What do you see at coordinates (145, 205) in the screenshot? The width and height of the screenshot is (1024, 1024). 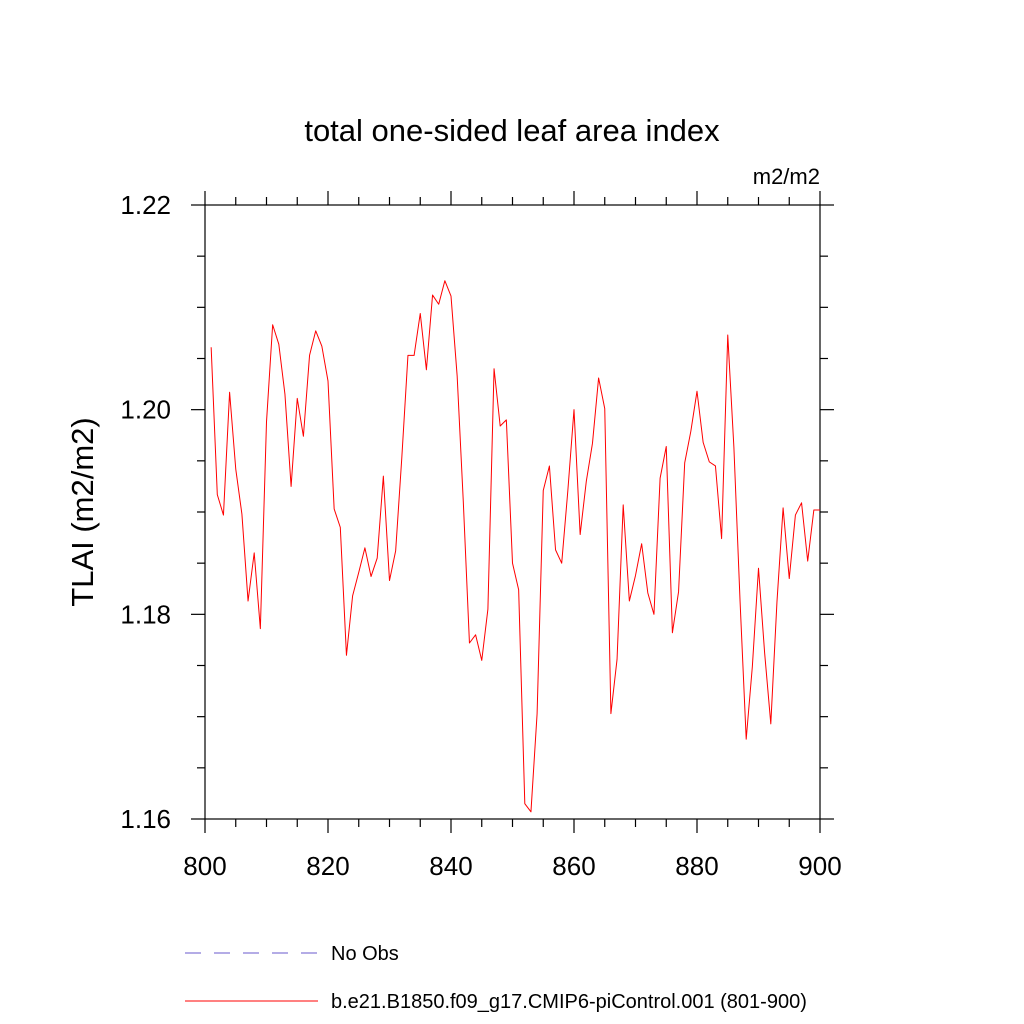 I see `y-tick-label: 1.22` at bounding box center [145, 205].